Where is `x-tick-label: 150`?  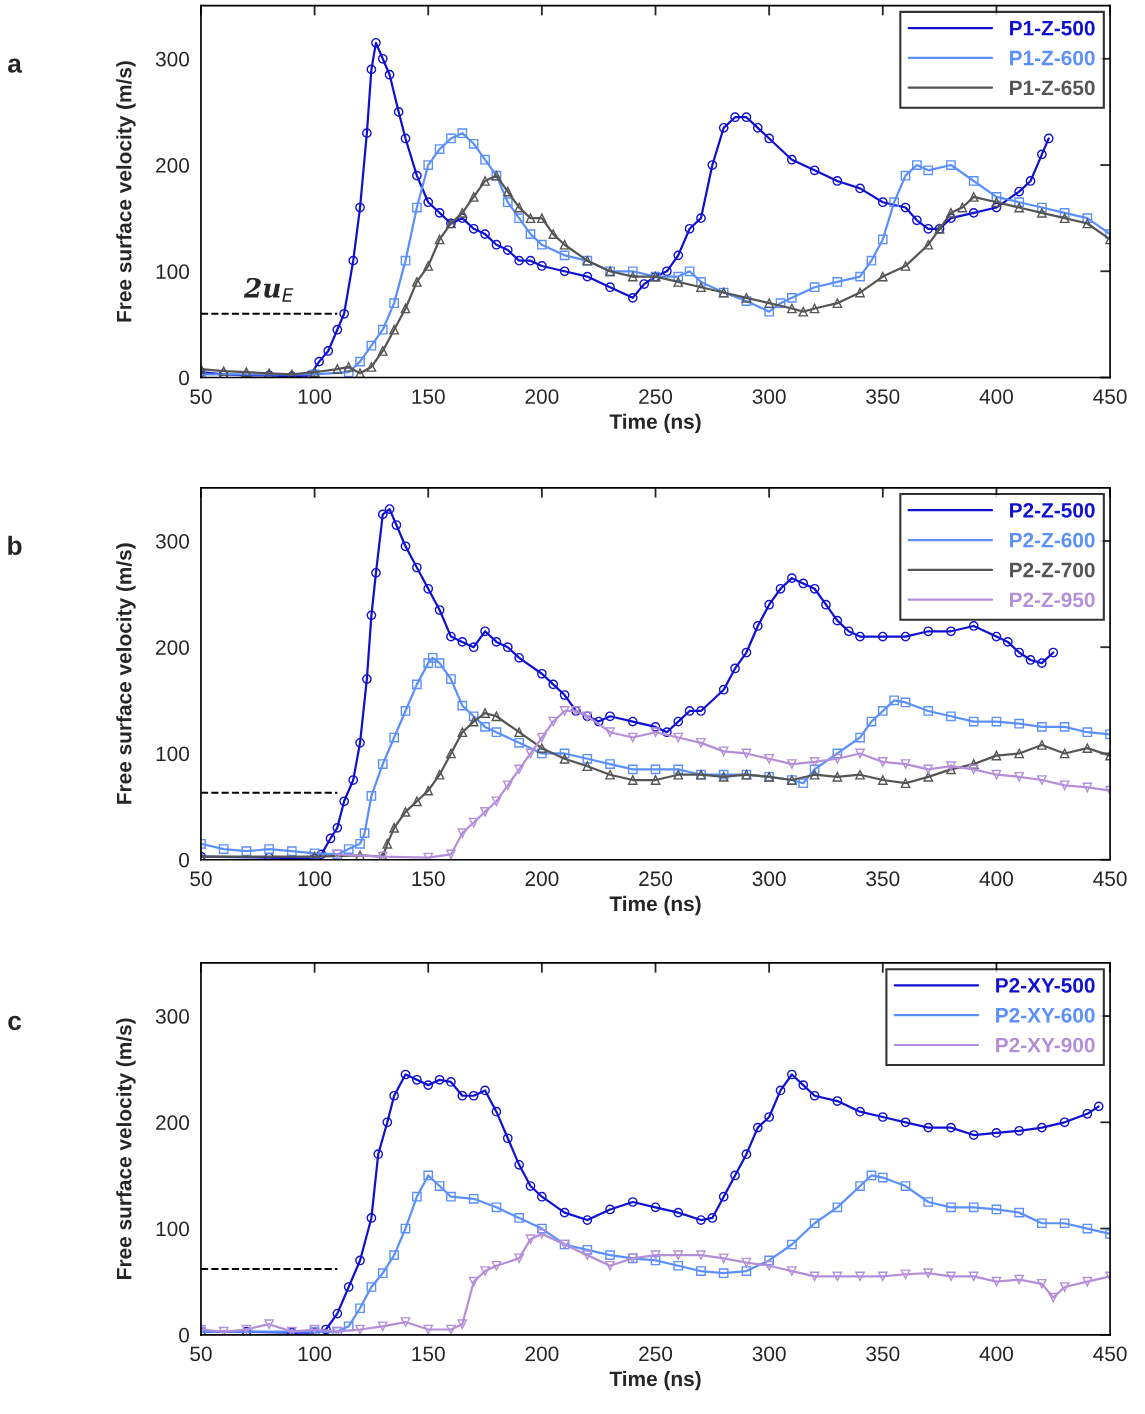
x-tick-label: 150 is located at coordinates (428, 1354).